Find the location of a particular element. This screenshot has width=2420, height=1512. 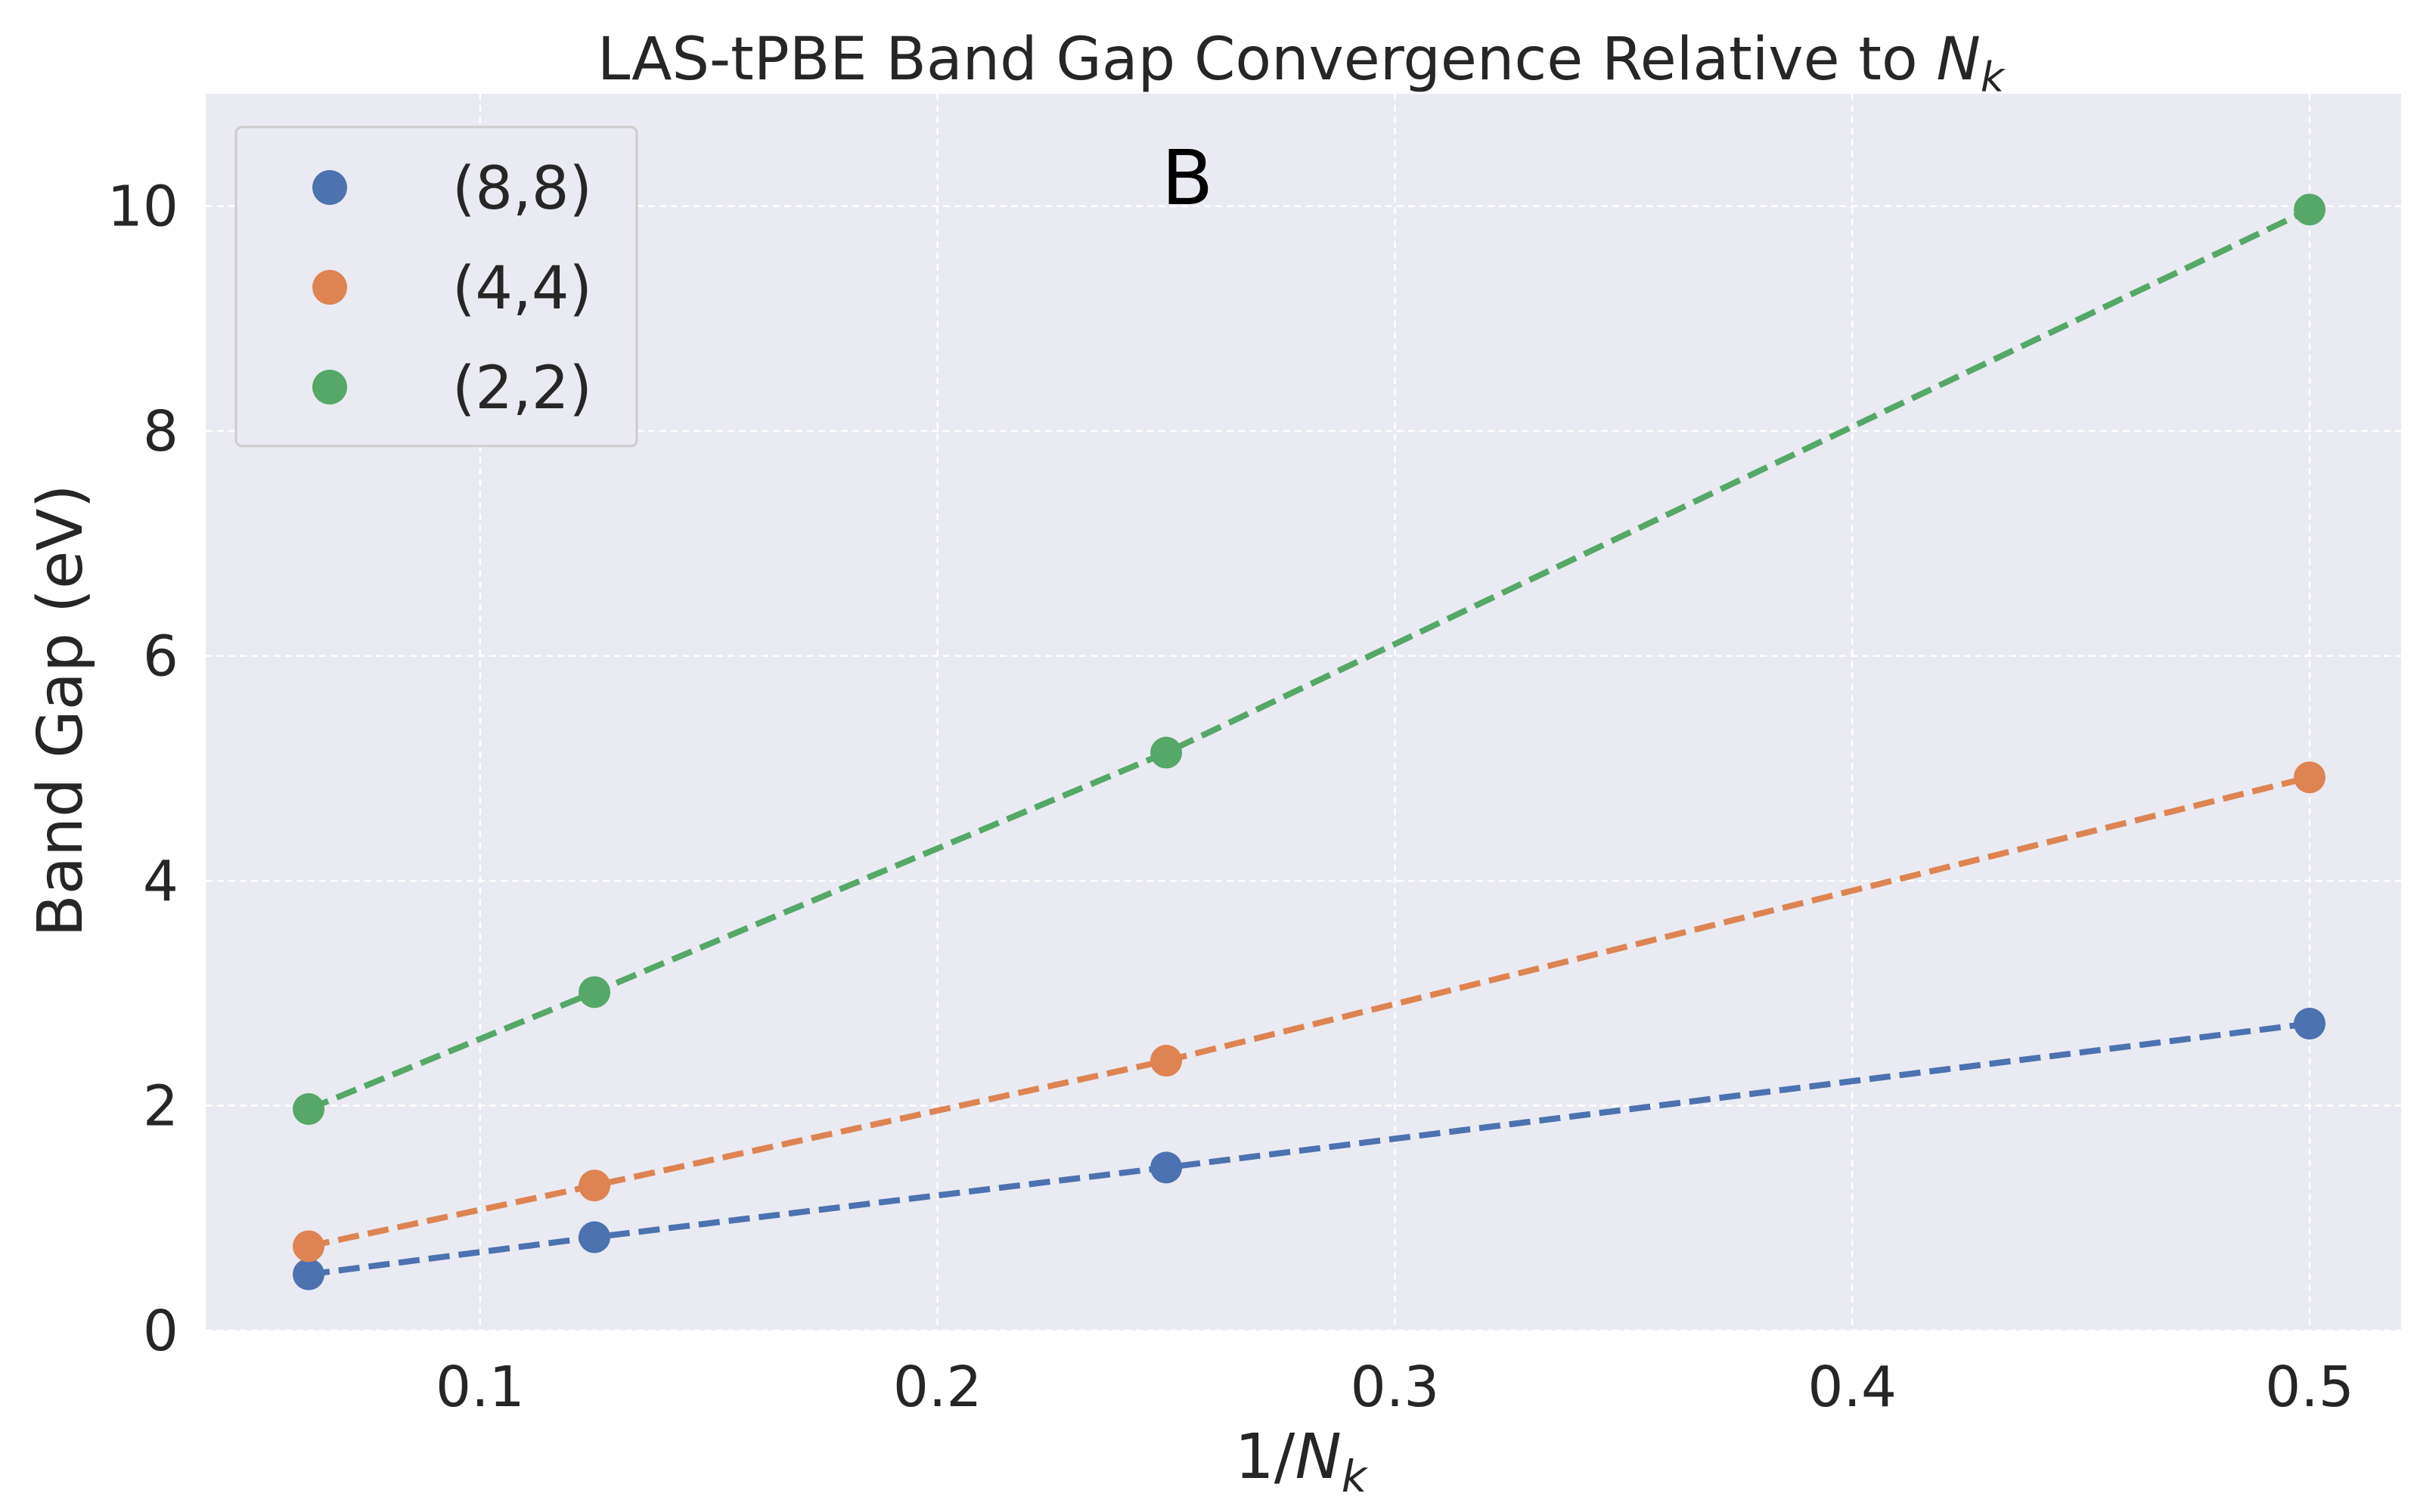

x-tick-label: 0.2 is located at coordinates (937, 1388).